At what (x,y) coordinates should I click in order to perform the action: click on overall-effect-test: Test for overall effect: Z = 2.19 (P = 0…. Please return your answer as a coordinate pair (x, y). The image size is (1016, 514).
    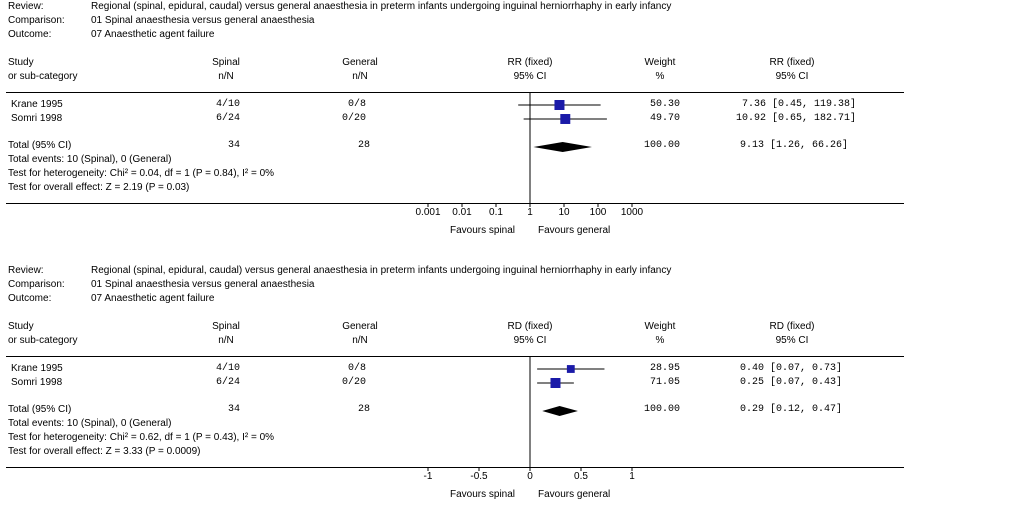
    Looking at the image, I should click on (99, 187).